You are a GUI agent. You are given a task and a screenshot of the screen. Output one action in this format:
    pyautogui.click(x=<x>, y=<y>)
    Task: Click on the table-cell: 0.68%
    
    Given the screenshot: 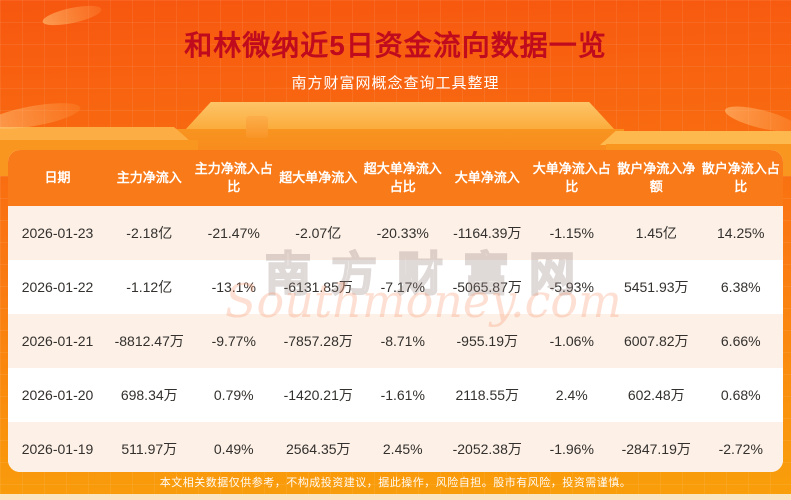 What is the action you would take?
    pyautogui.click(x=740, y=395)
    